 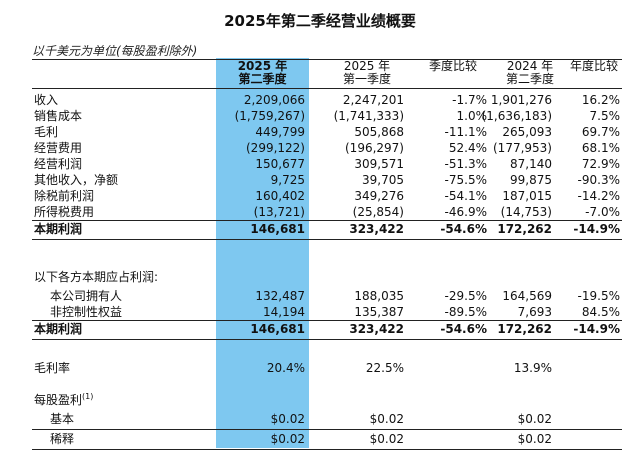 I want to click on gross-margin-row-value-4: 13.9%, so click(x=532, y=368).